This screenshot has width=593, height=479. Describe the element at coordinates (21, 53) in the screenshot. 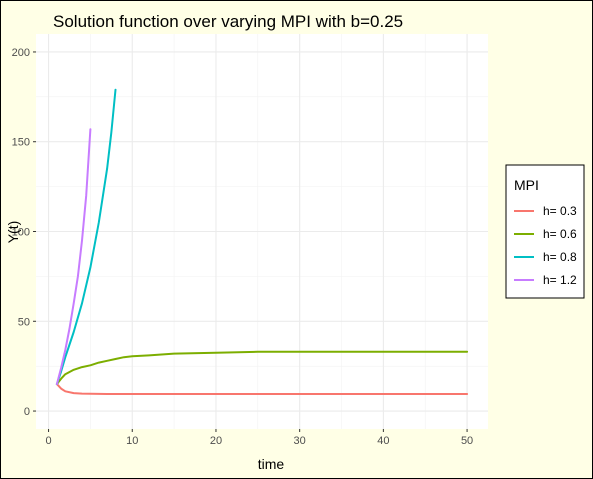

I see `y-tick-label: 200` at that location.